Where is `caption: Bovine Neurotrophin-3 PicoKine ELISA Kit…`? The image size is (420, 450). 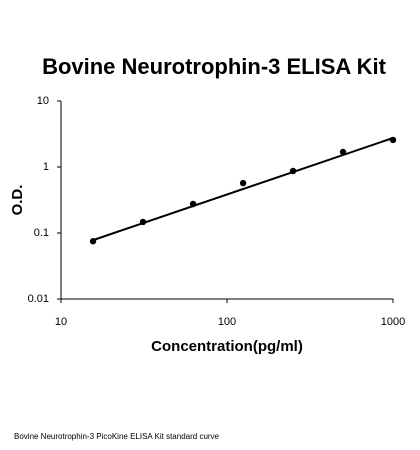
caption: Bovine Neurotrophin-3 PicoKine ELISA Kit… is located at coordinates (117, 436).